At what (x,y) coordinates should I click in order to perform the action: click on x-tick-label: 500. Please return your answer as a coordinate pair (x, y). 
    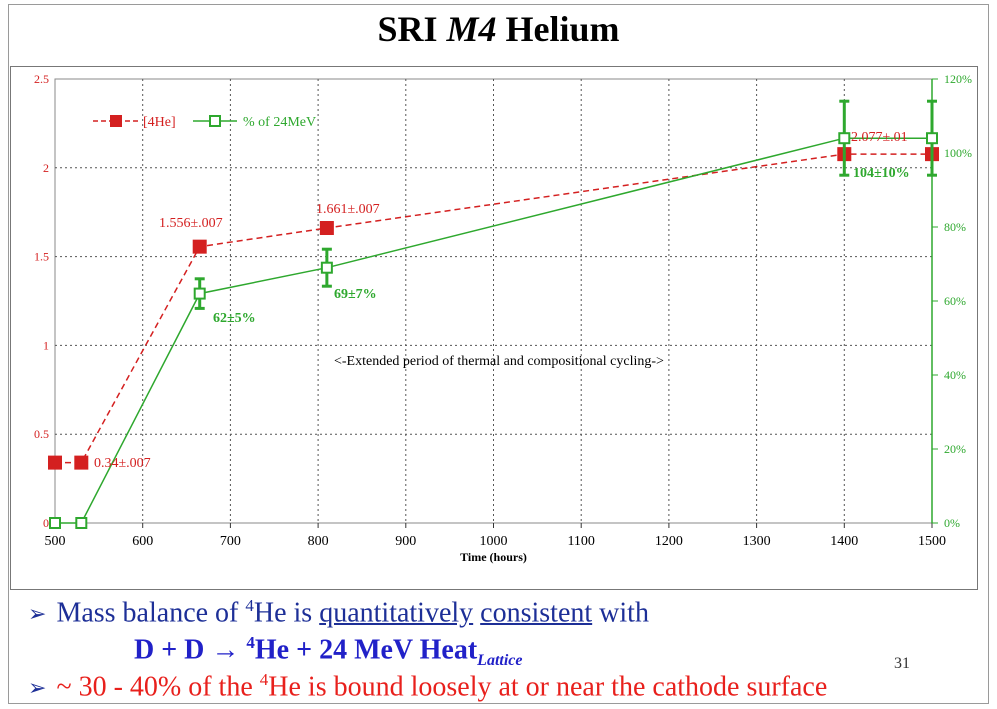
    Looking at the image, I should click on (55, 541).